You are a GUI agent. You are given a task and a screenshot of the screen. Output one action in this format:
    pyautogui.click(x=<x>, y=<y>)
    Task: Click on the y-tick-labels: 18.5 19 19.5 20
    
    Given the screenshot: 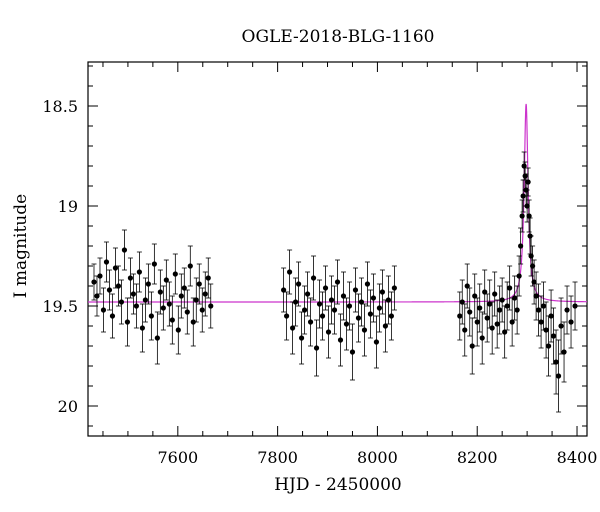 What is the action you would take?
    pyautogui.click(x=60, y=256)
    